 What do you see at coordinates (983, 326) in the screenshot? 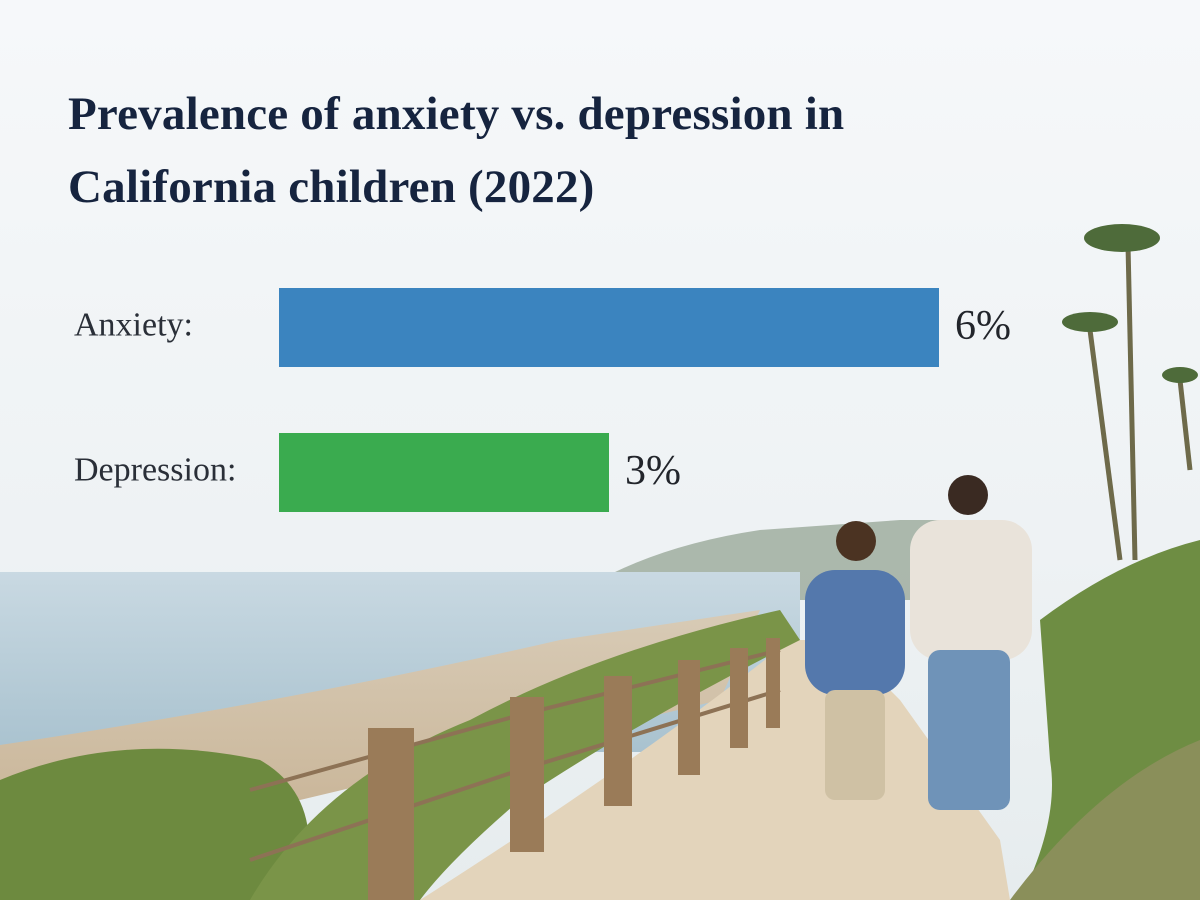
I see `value-label: 6%` at bounding box center [983, 326].